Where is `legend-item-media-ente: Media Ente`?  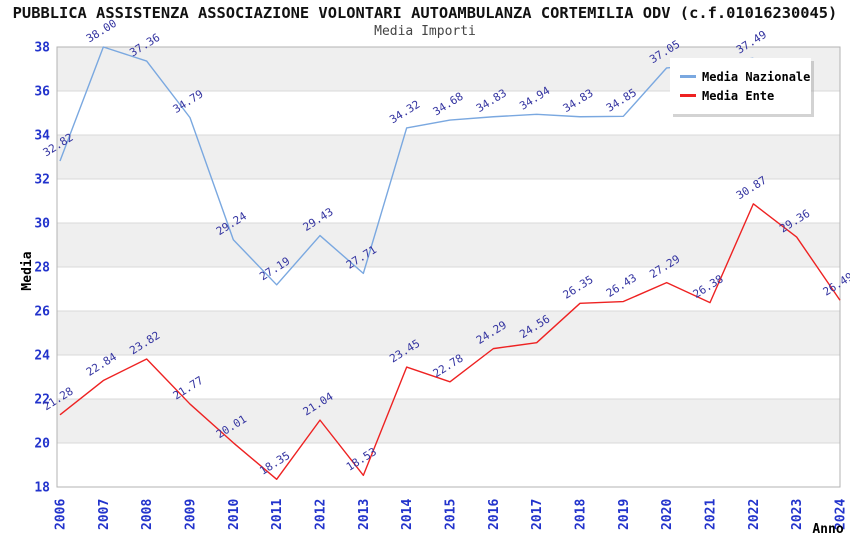 legend-item-media-ente: Media Ente is located at coordinates (745, 95).